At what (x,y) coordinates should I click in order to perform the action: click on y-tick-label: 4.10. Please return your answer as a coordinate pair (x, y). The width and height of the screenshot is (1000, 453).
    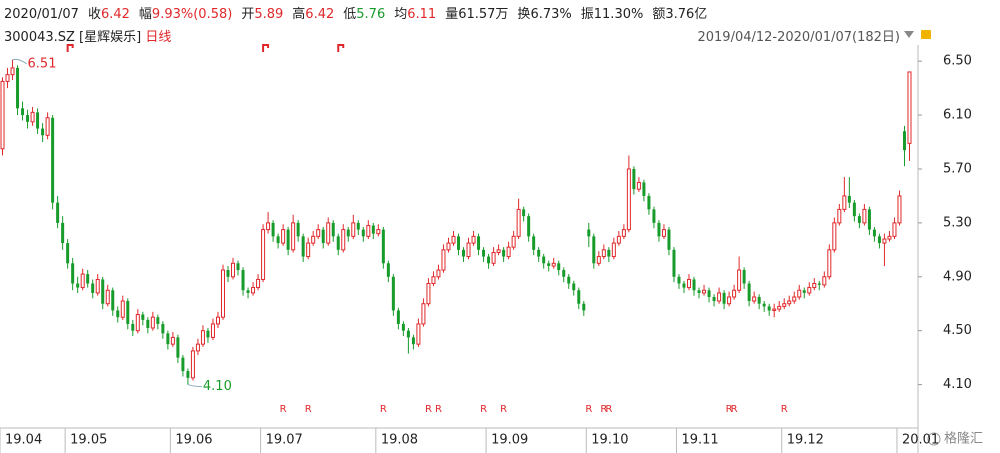
    Looking at the image, I should click on (957, 384).